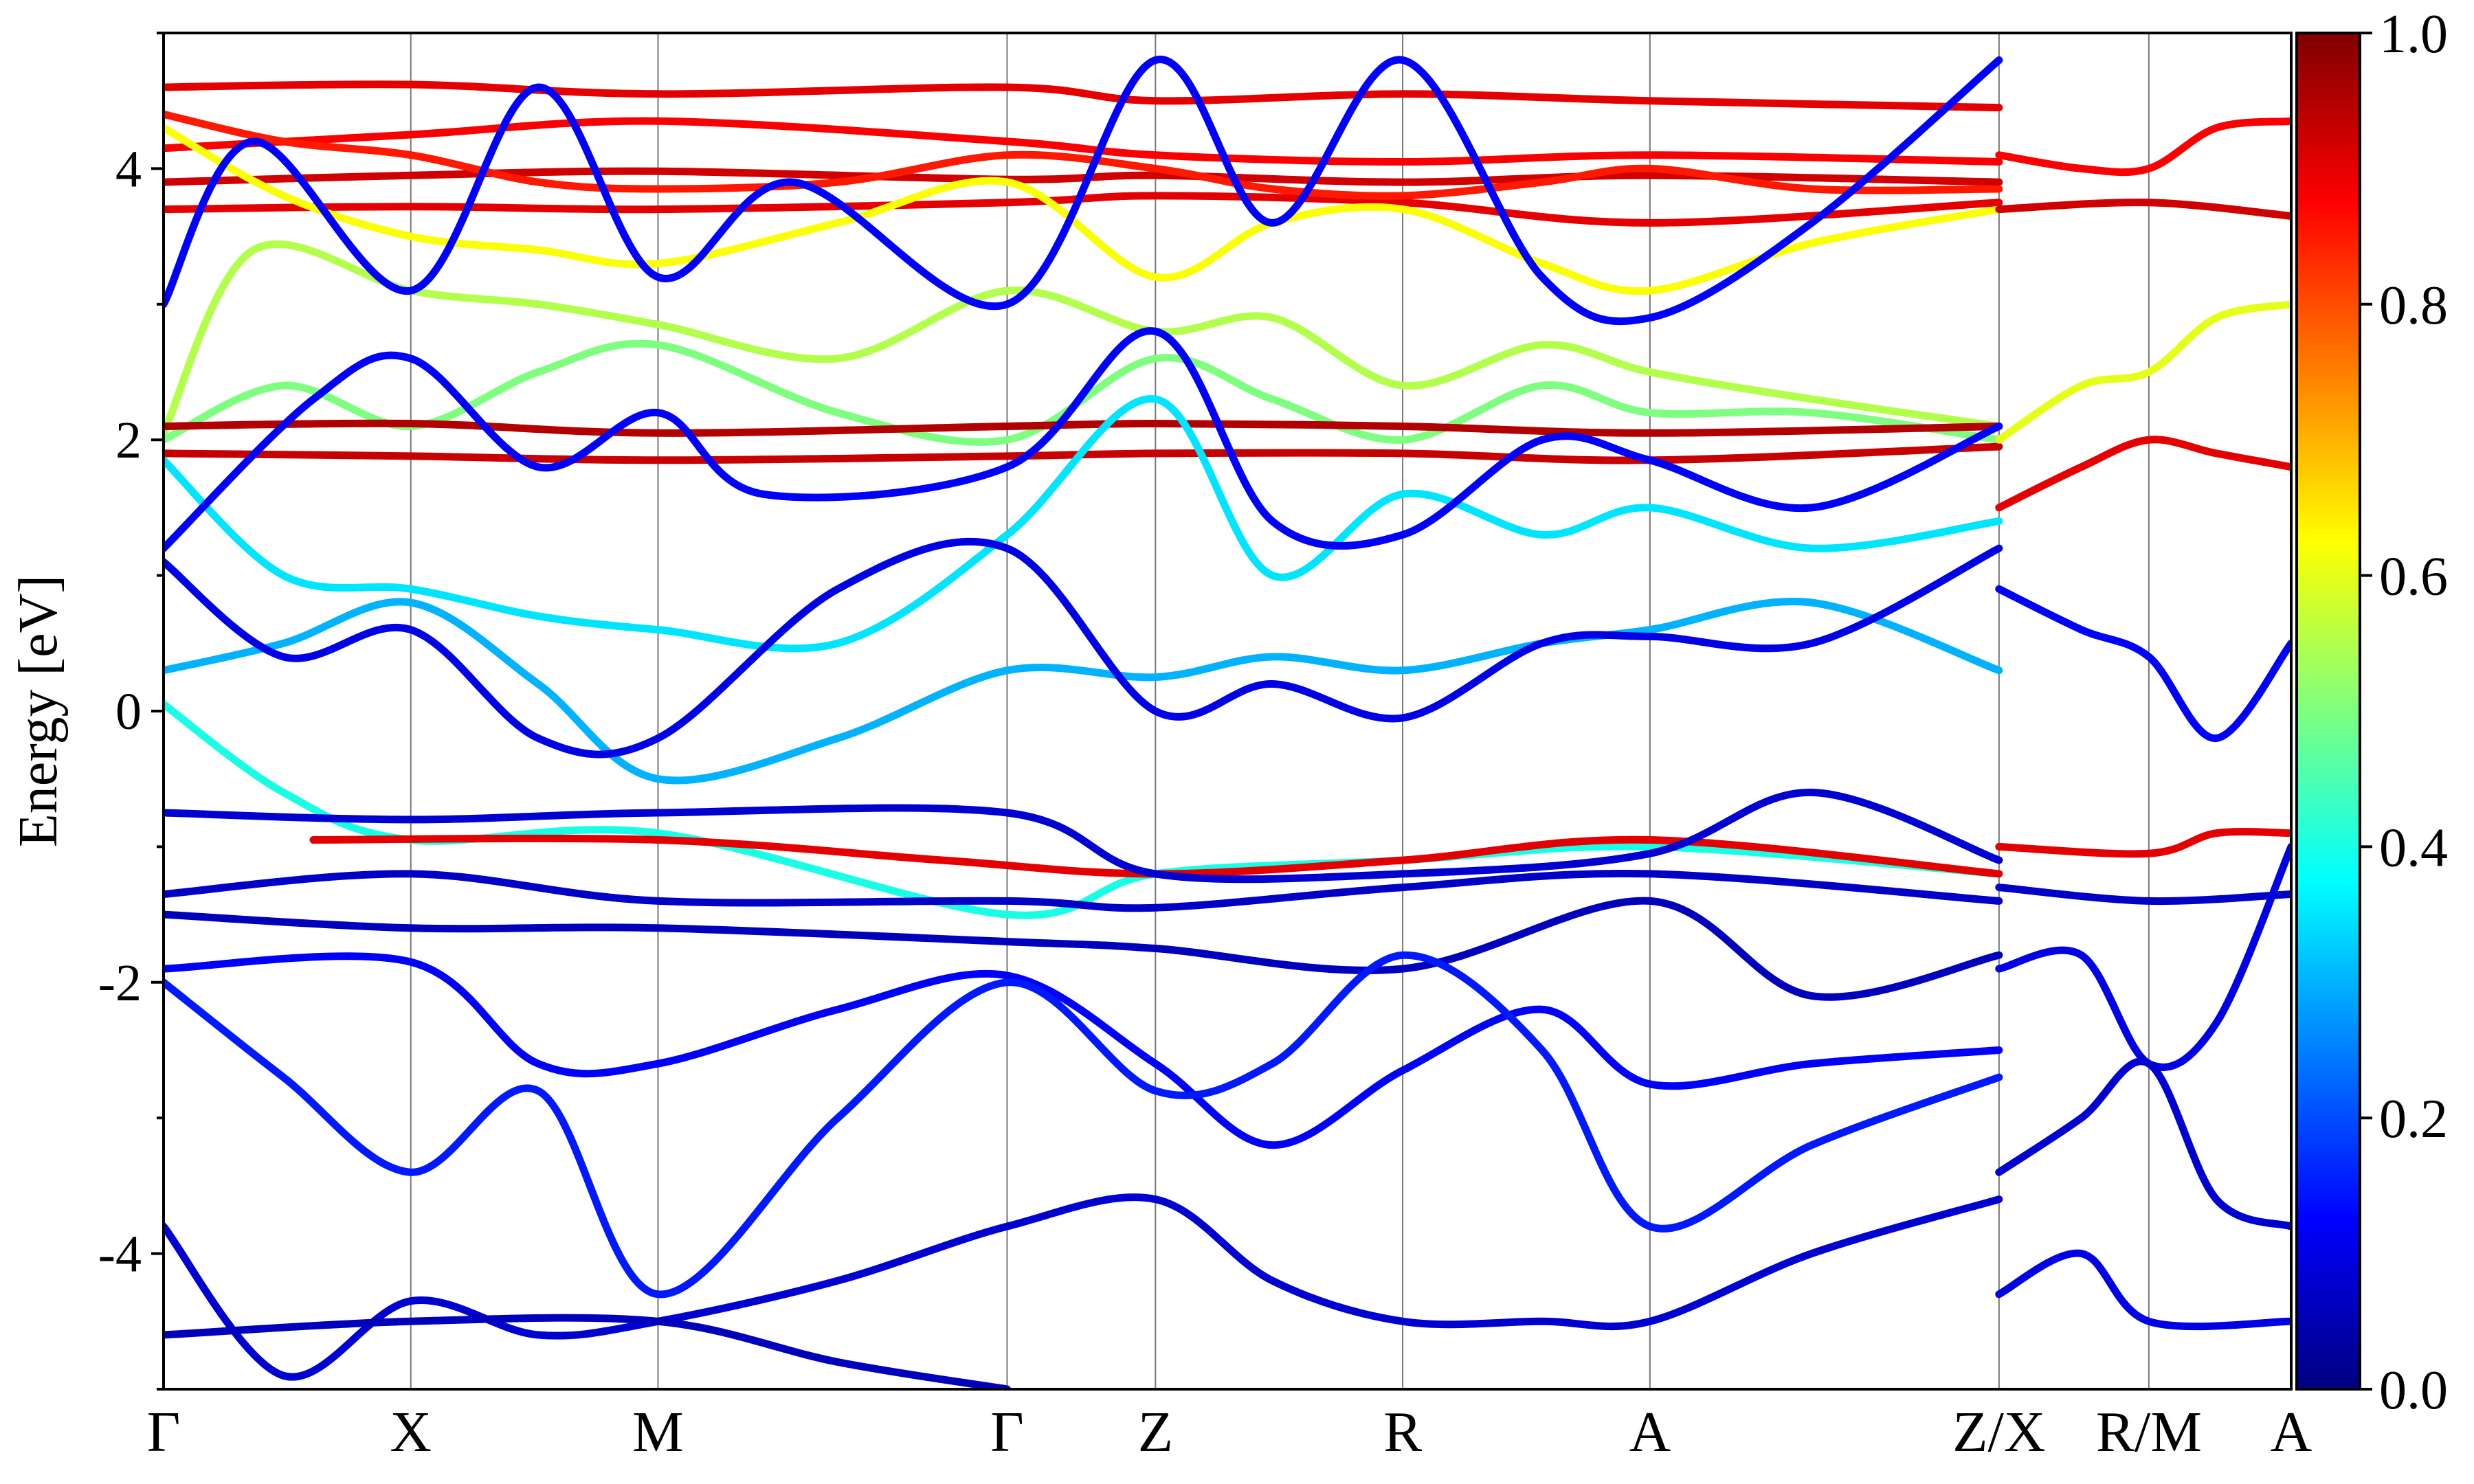  Describe the element at coordinates (2413, 306) in the screenshot. I see `colorbar-tick-label-4: 0.8` at that location.